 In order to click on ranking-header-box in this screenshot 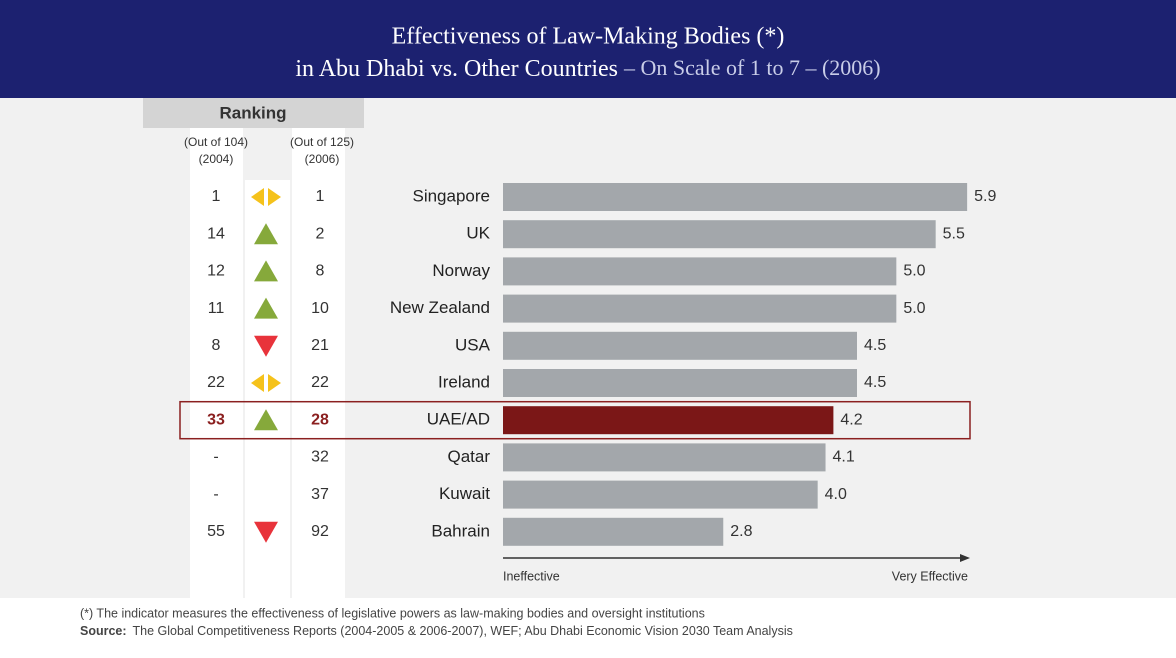, I will do `click(253, 113)`.